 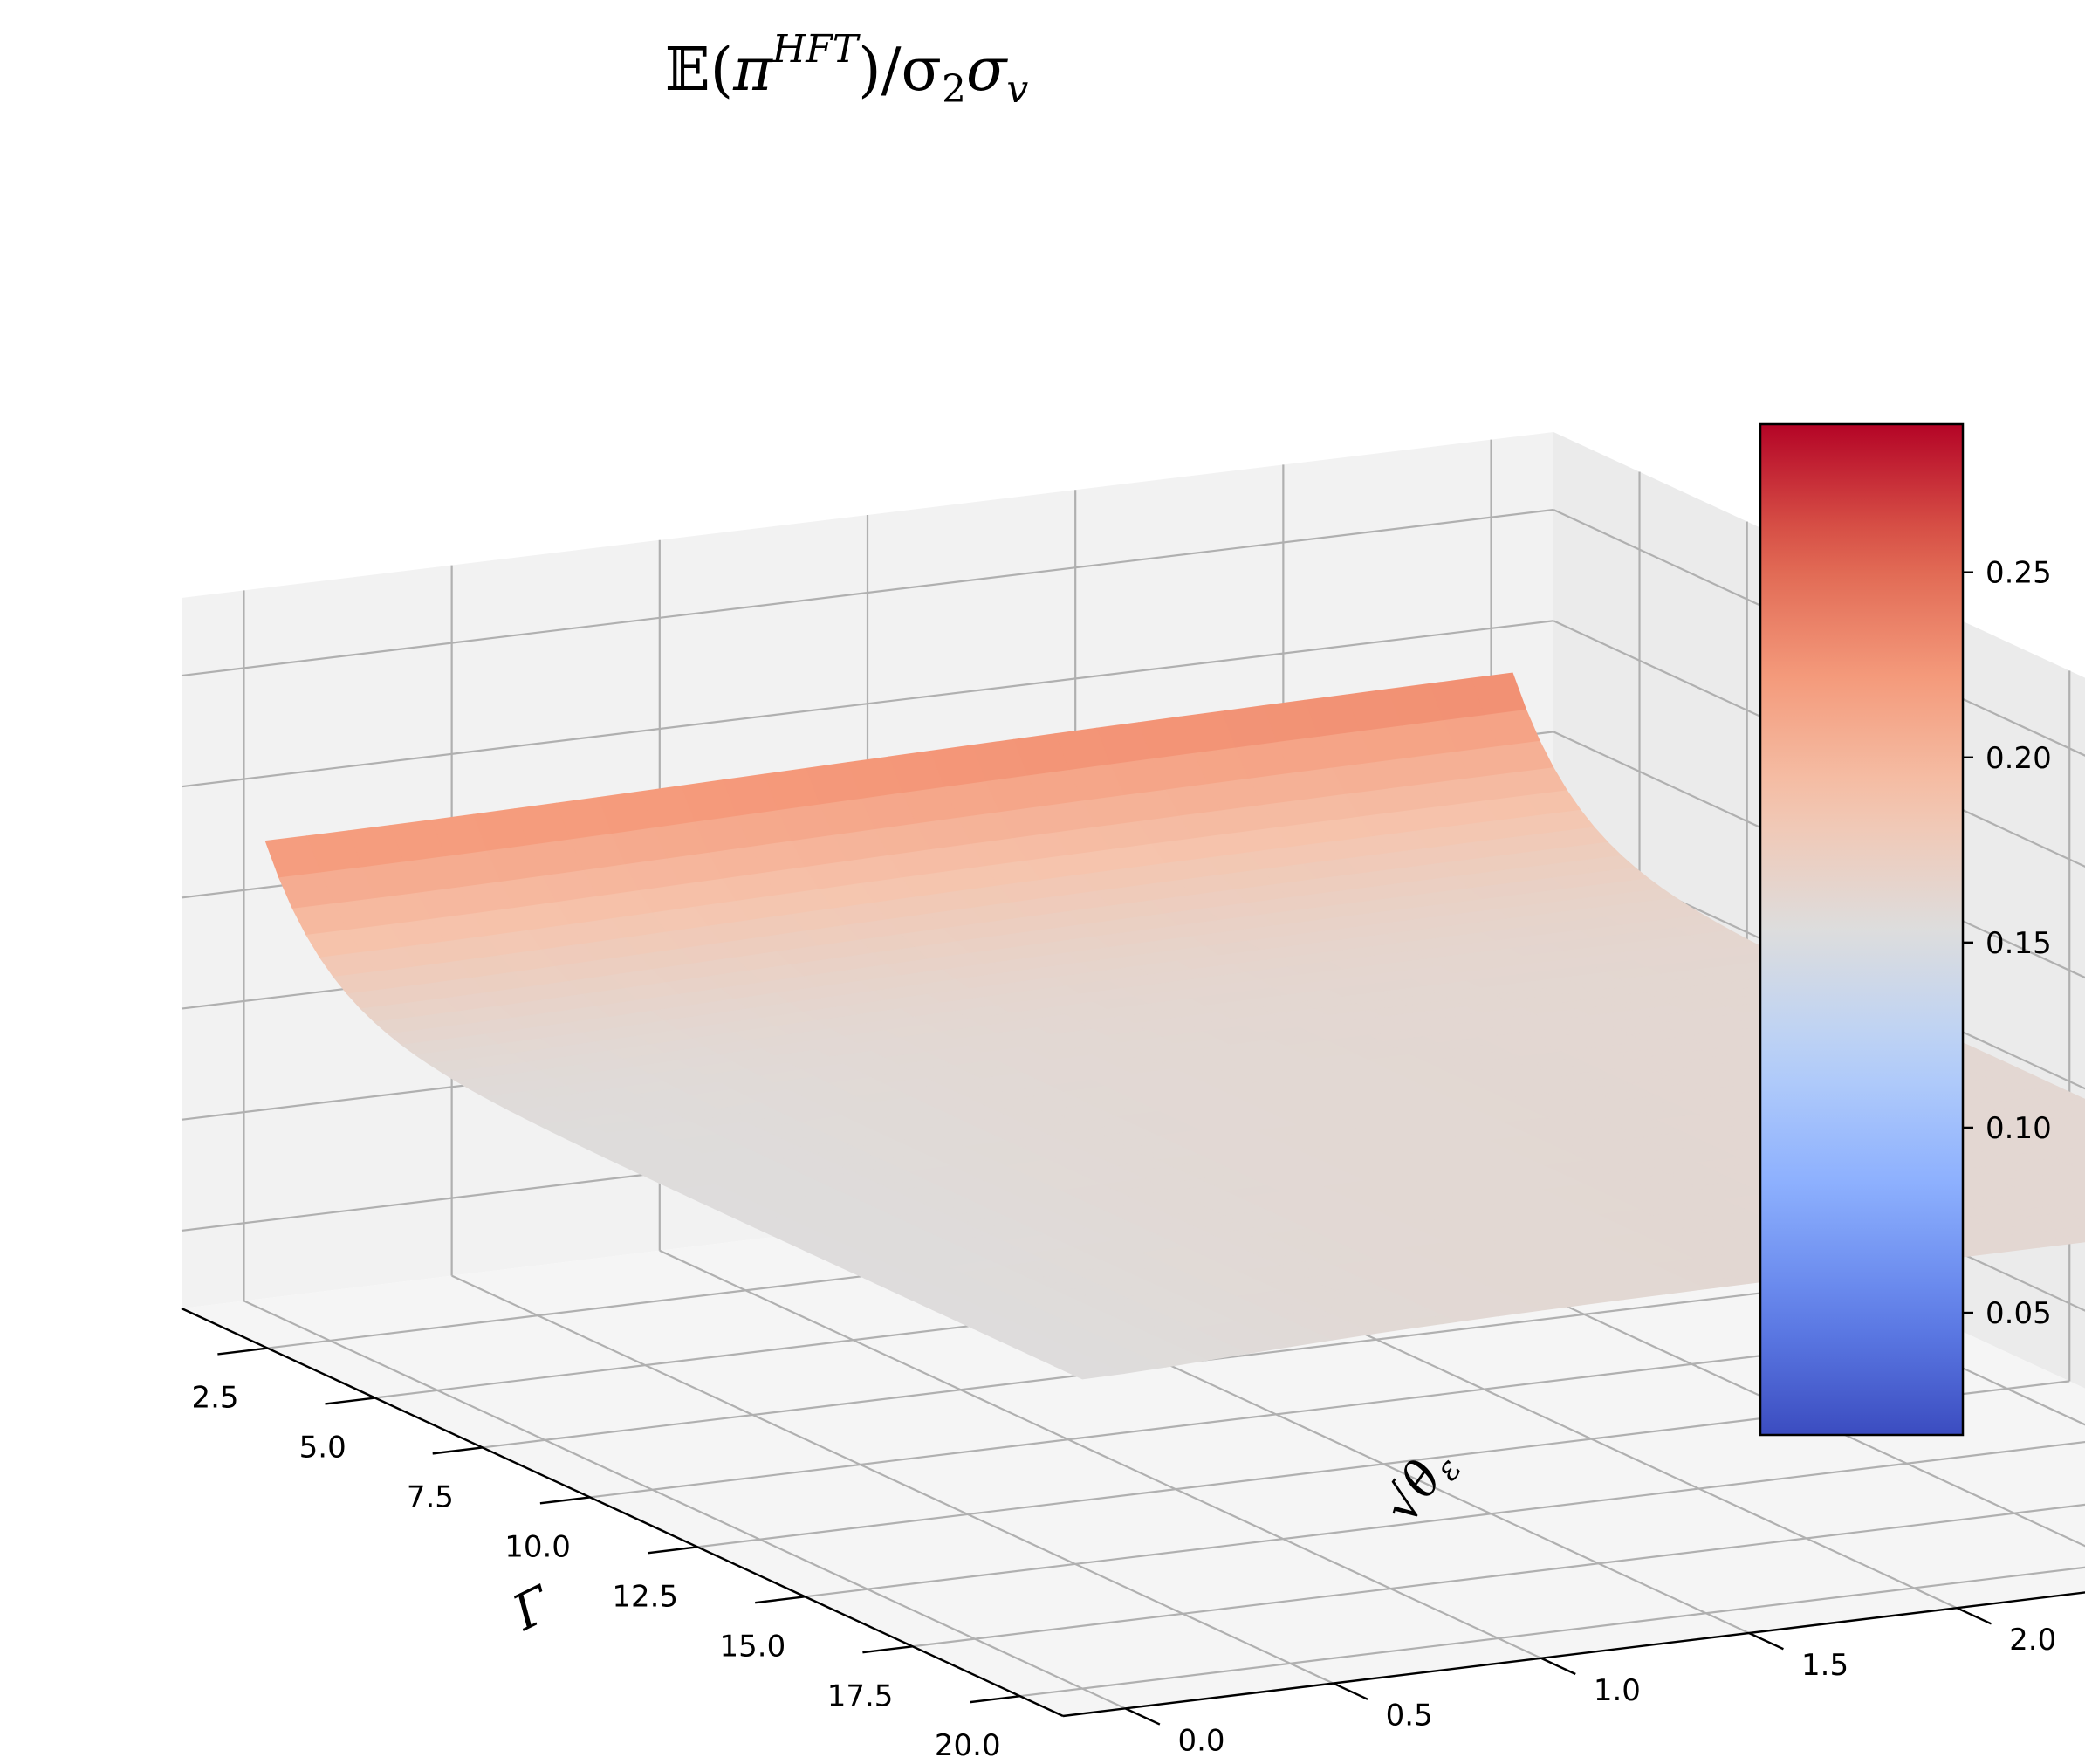 What do you see at coordinates (2019, 1128) in the screenshot?
I see `colorbar-tick-label: 0.10` at bounding box center [2019, 1128].